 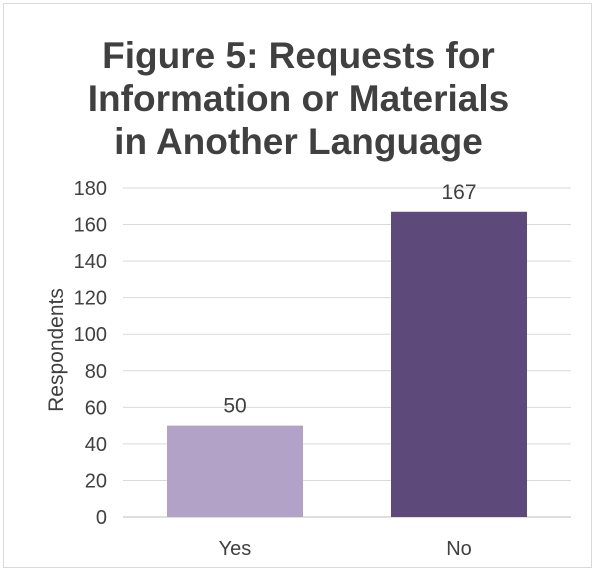 What do you see at coordinates (96, 445) in the screenshot?
I see `y-tick-label-40: 40` at bounding box center [96, 445].